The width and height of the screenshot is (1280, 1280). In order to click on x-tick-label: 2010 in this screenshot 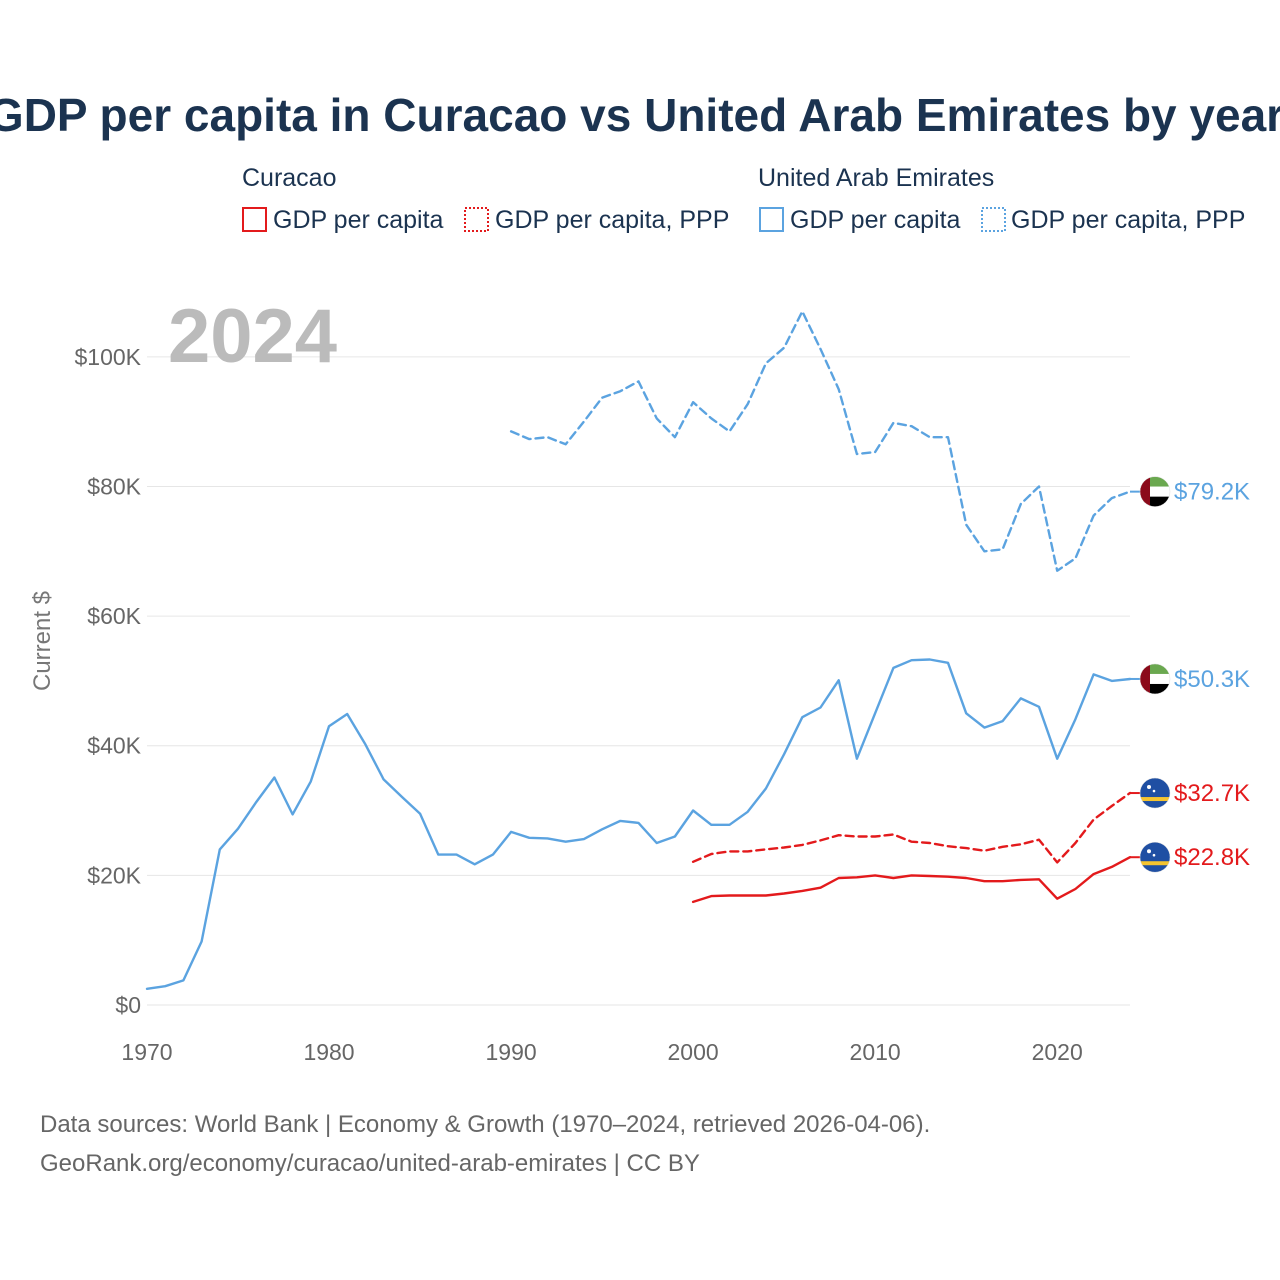, I will do `click(875, 1052)`.